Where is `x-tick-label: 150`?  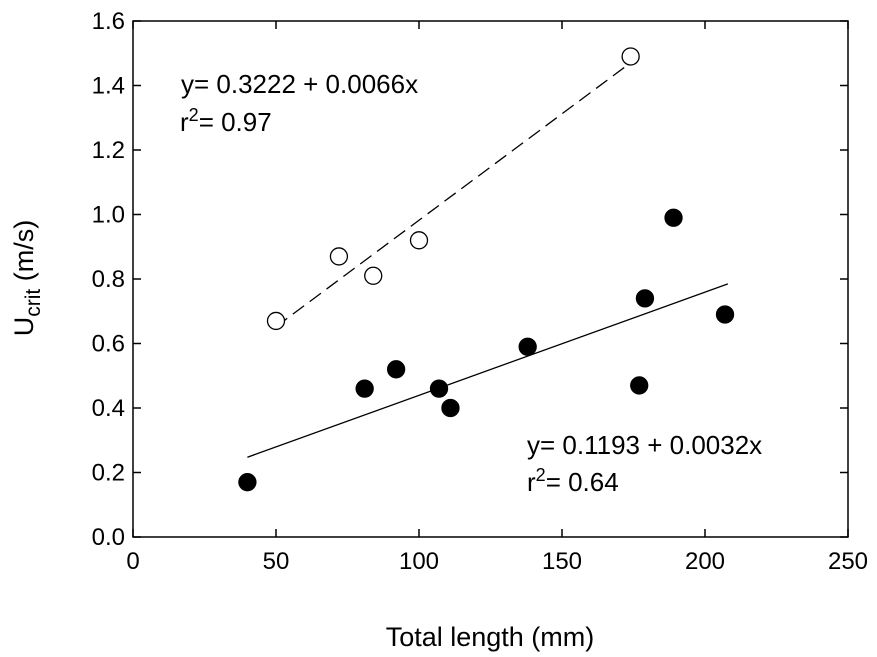 x-tick-label: 150 is located at coordinates (562, 561).